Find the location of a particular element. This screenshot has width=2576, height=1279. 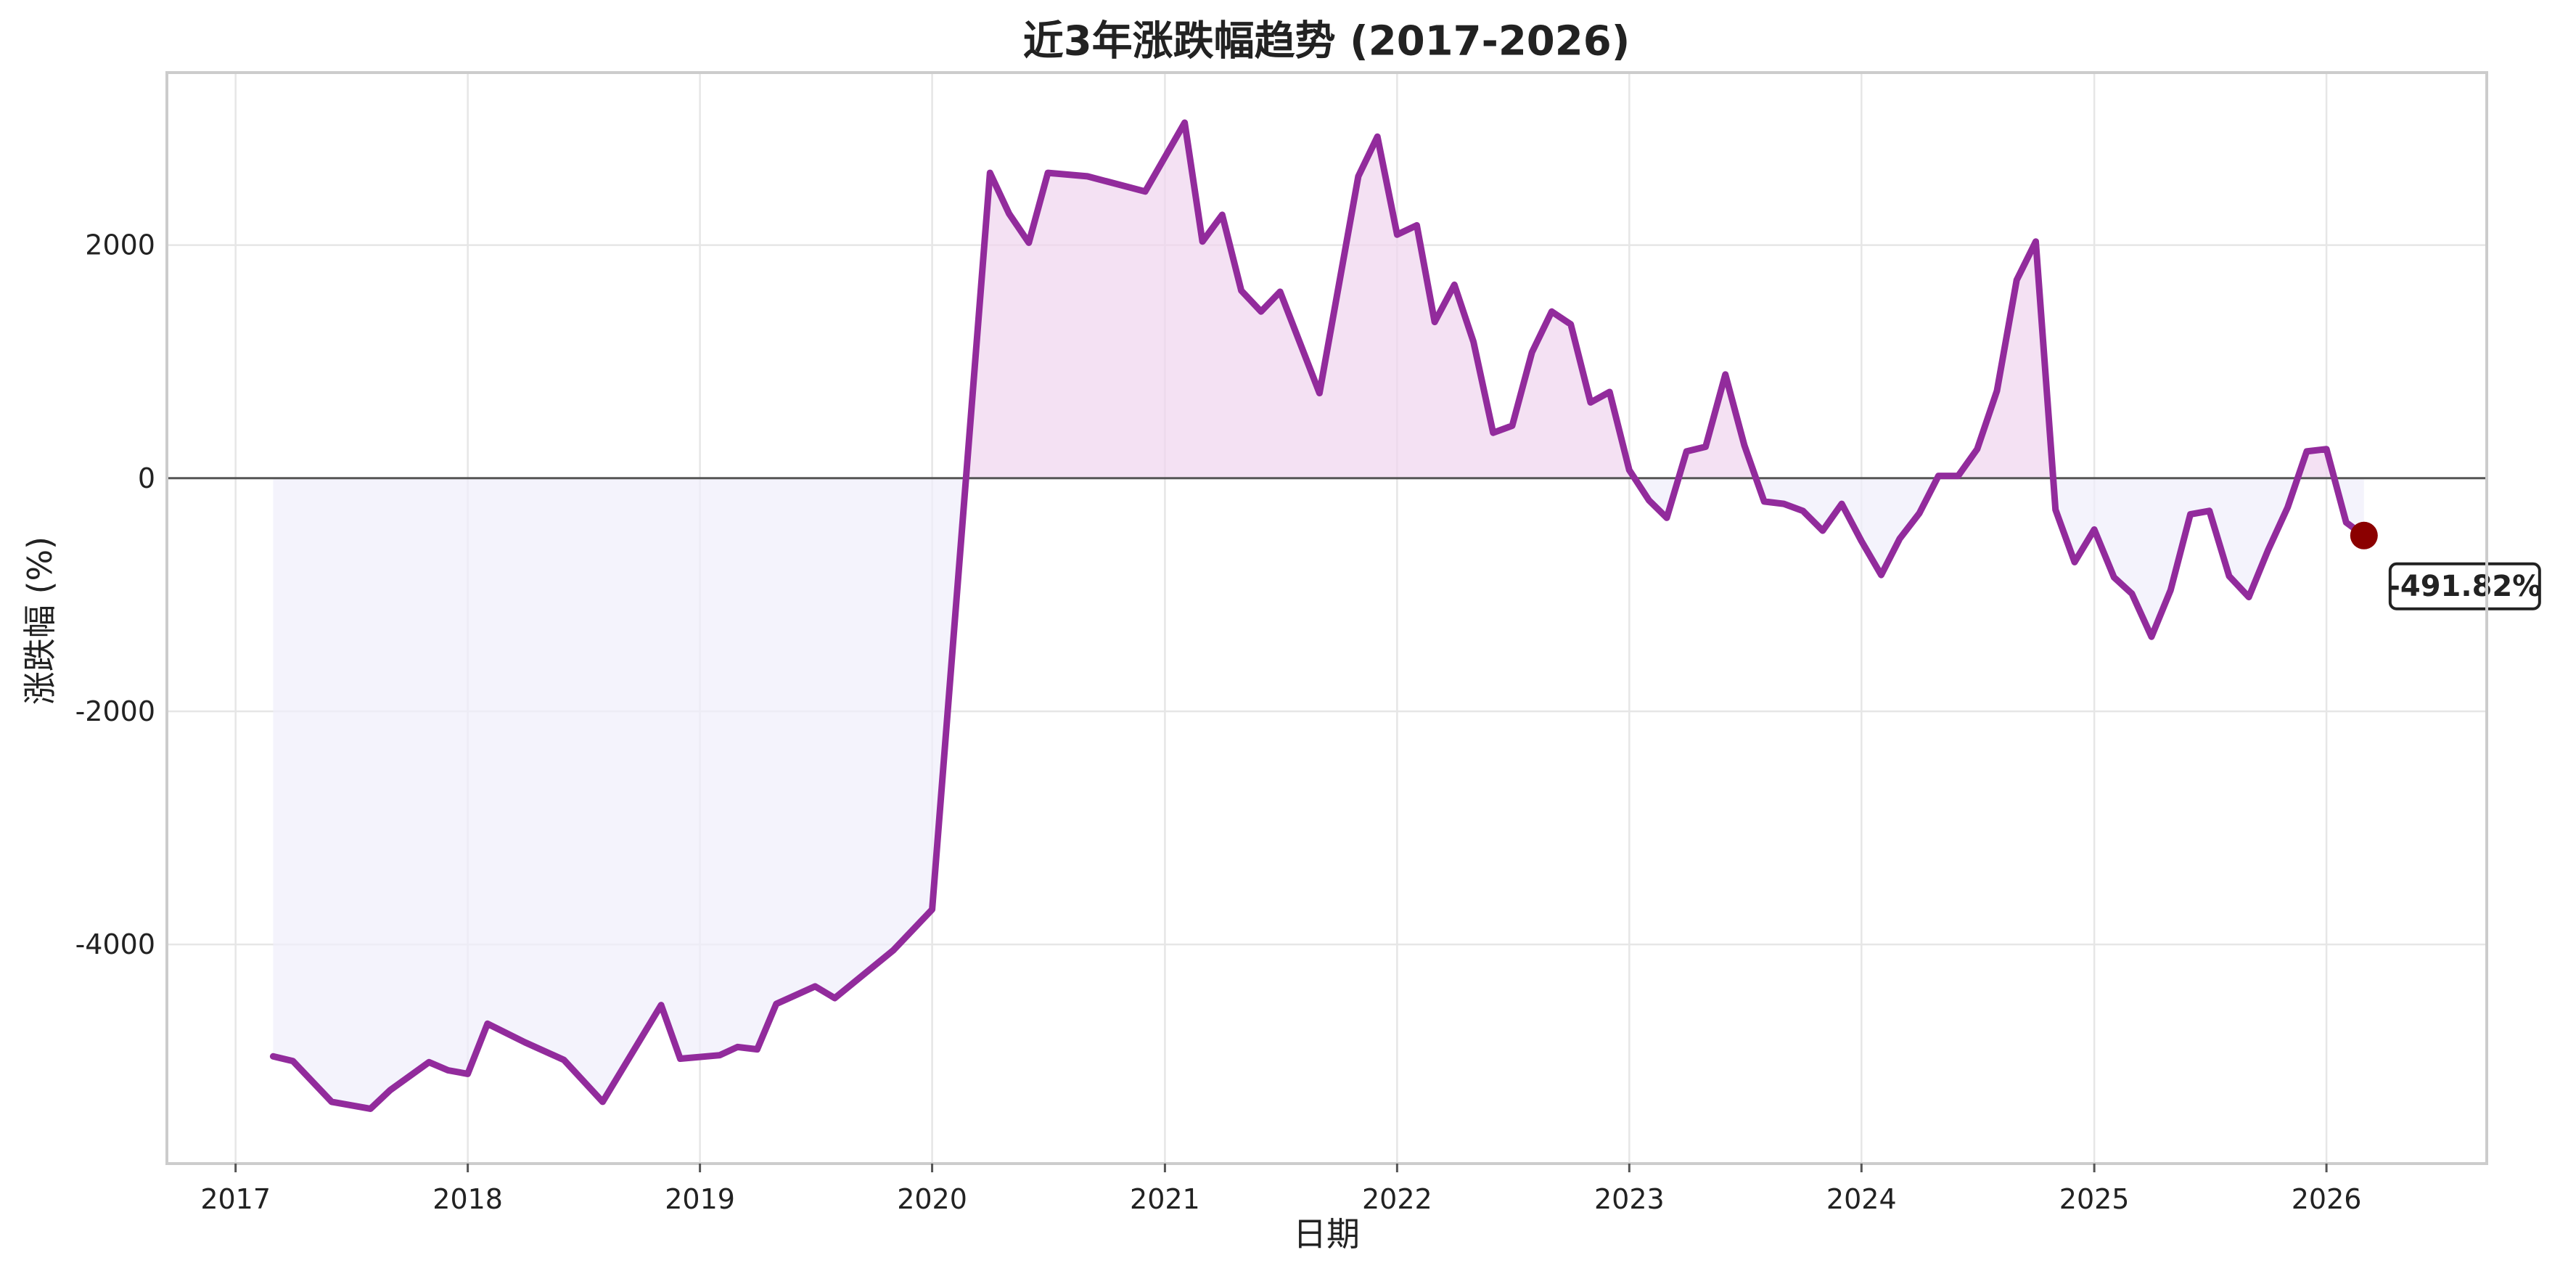

x-axis-label: 日期 is located at coordinates (1326, 1234).